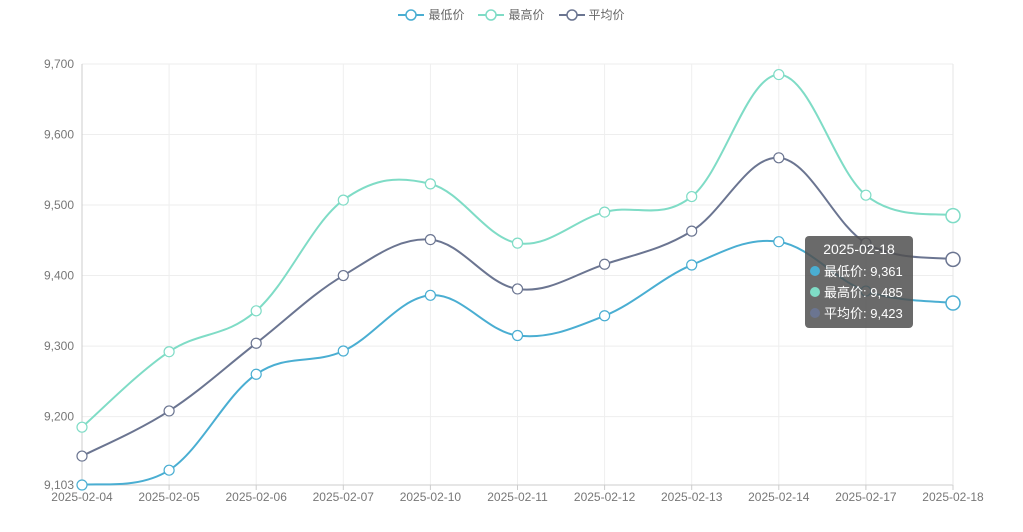 This screenshot has height=532, width=1023. What do you see at coordinates (605, 497) in the screenshot?
I see `x-tick-label: 2025-02-12` at bounding box center [605, 497].